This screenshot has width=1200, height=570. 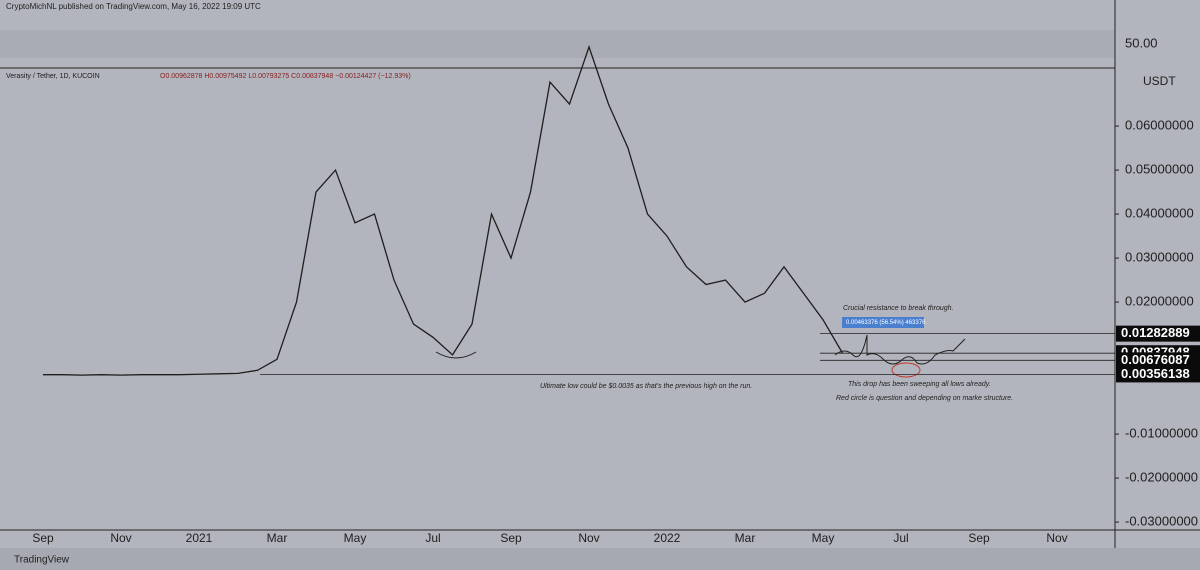 What do you see at coordinates (886, 323) in the screenshot?
I see `annotation: 0.00463376 (56.54%) 463376` at bounding box center [886, 323].